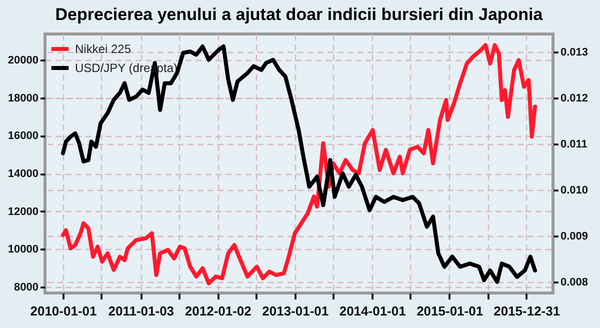  Describe the element at coordinates (574, 52) in the screenshot. I see `y2-tick-label: 0.013` at that location.